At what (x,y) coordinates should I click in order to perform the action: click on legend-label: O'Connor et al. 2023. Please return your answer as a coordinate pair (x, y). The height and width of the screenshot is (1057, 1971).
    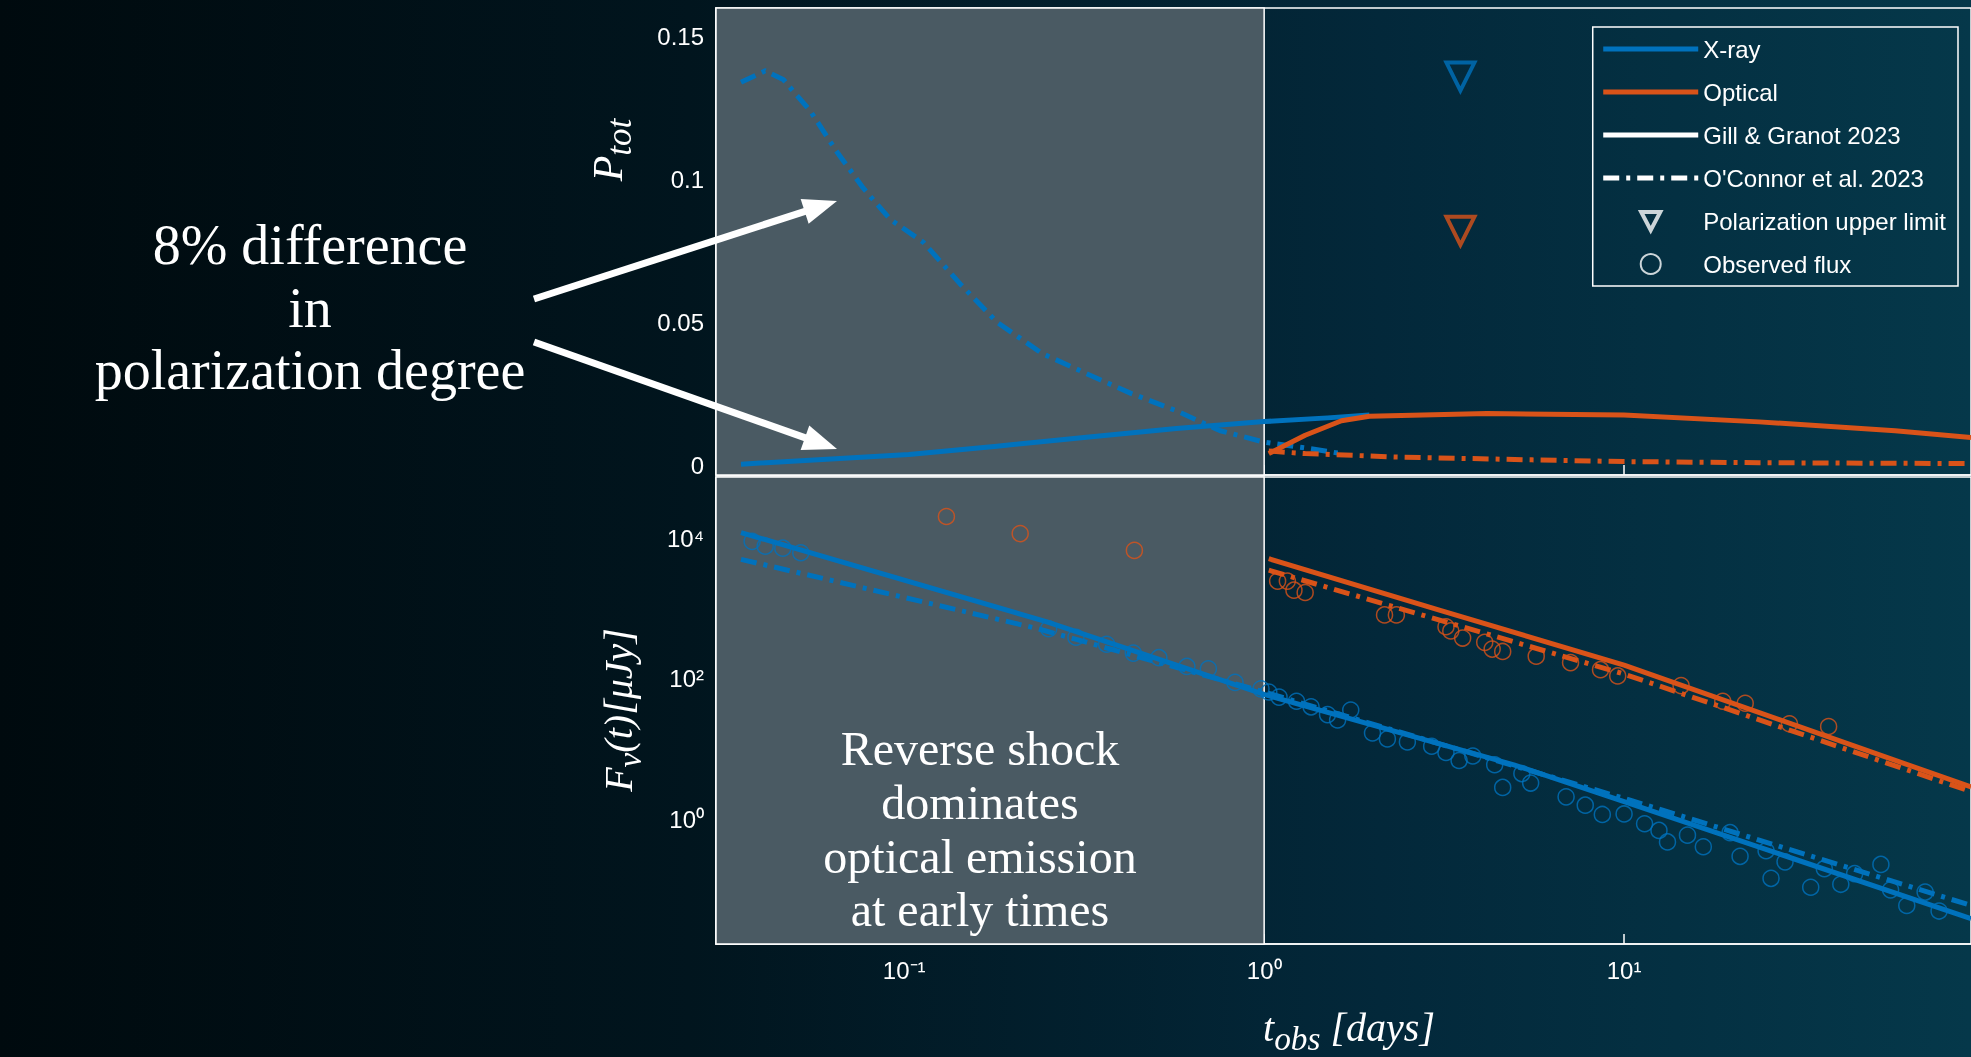
    Looking at the image, I should click on (1813, 178).